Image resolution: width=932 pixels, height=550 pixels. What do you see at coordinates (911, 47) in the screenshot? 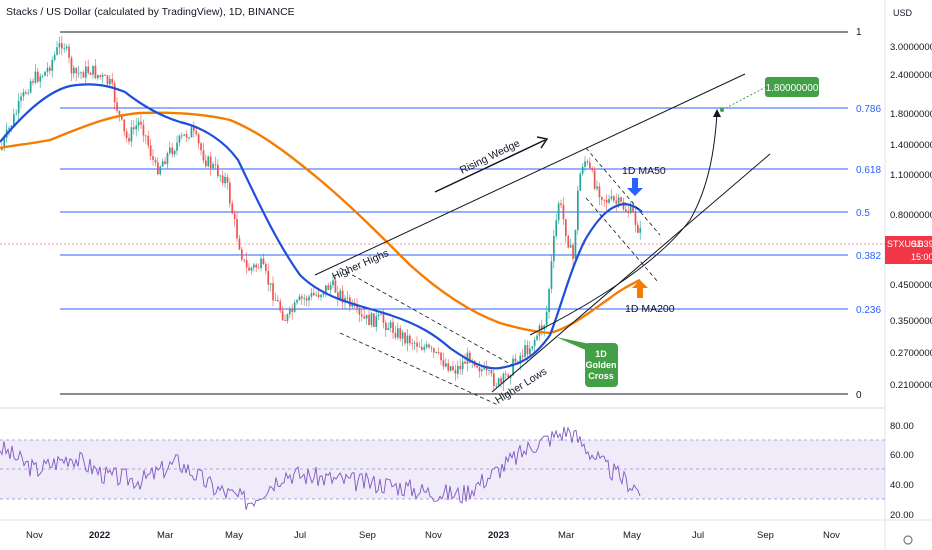
I see `price-tick: 3.00000000` at bounding box center [911, 47].